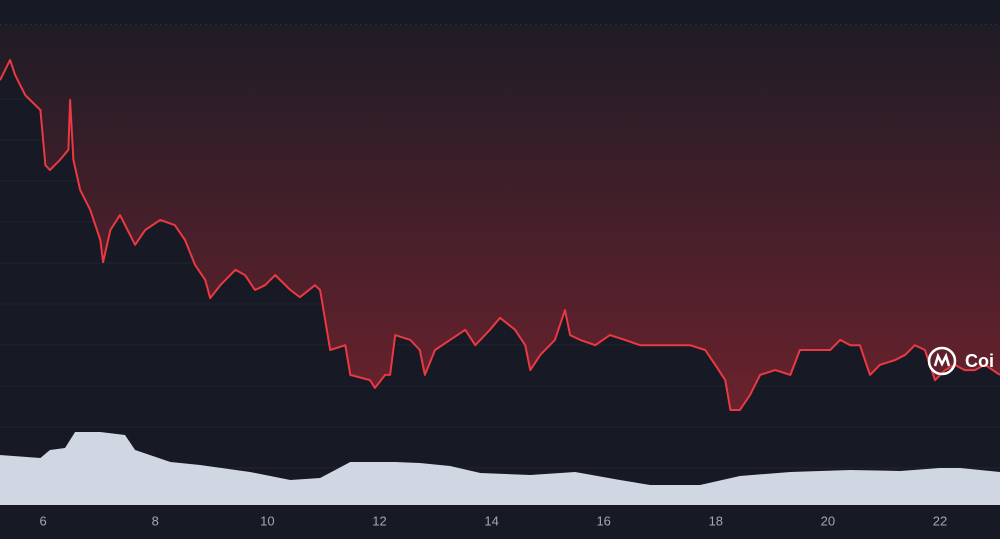 This screenshot has width=1000, height=539. Describe the element at coordinates (267, 520) in the screenshot. I see `x-tick-label: 10` at that location.